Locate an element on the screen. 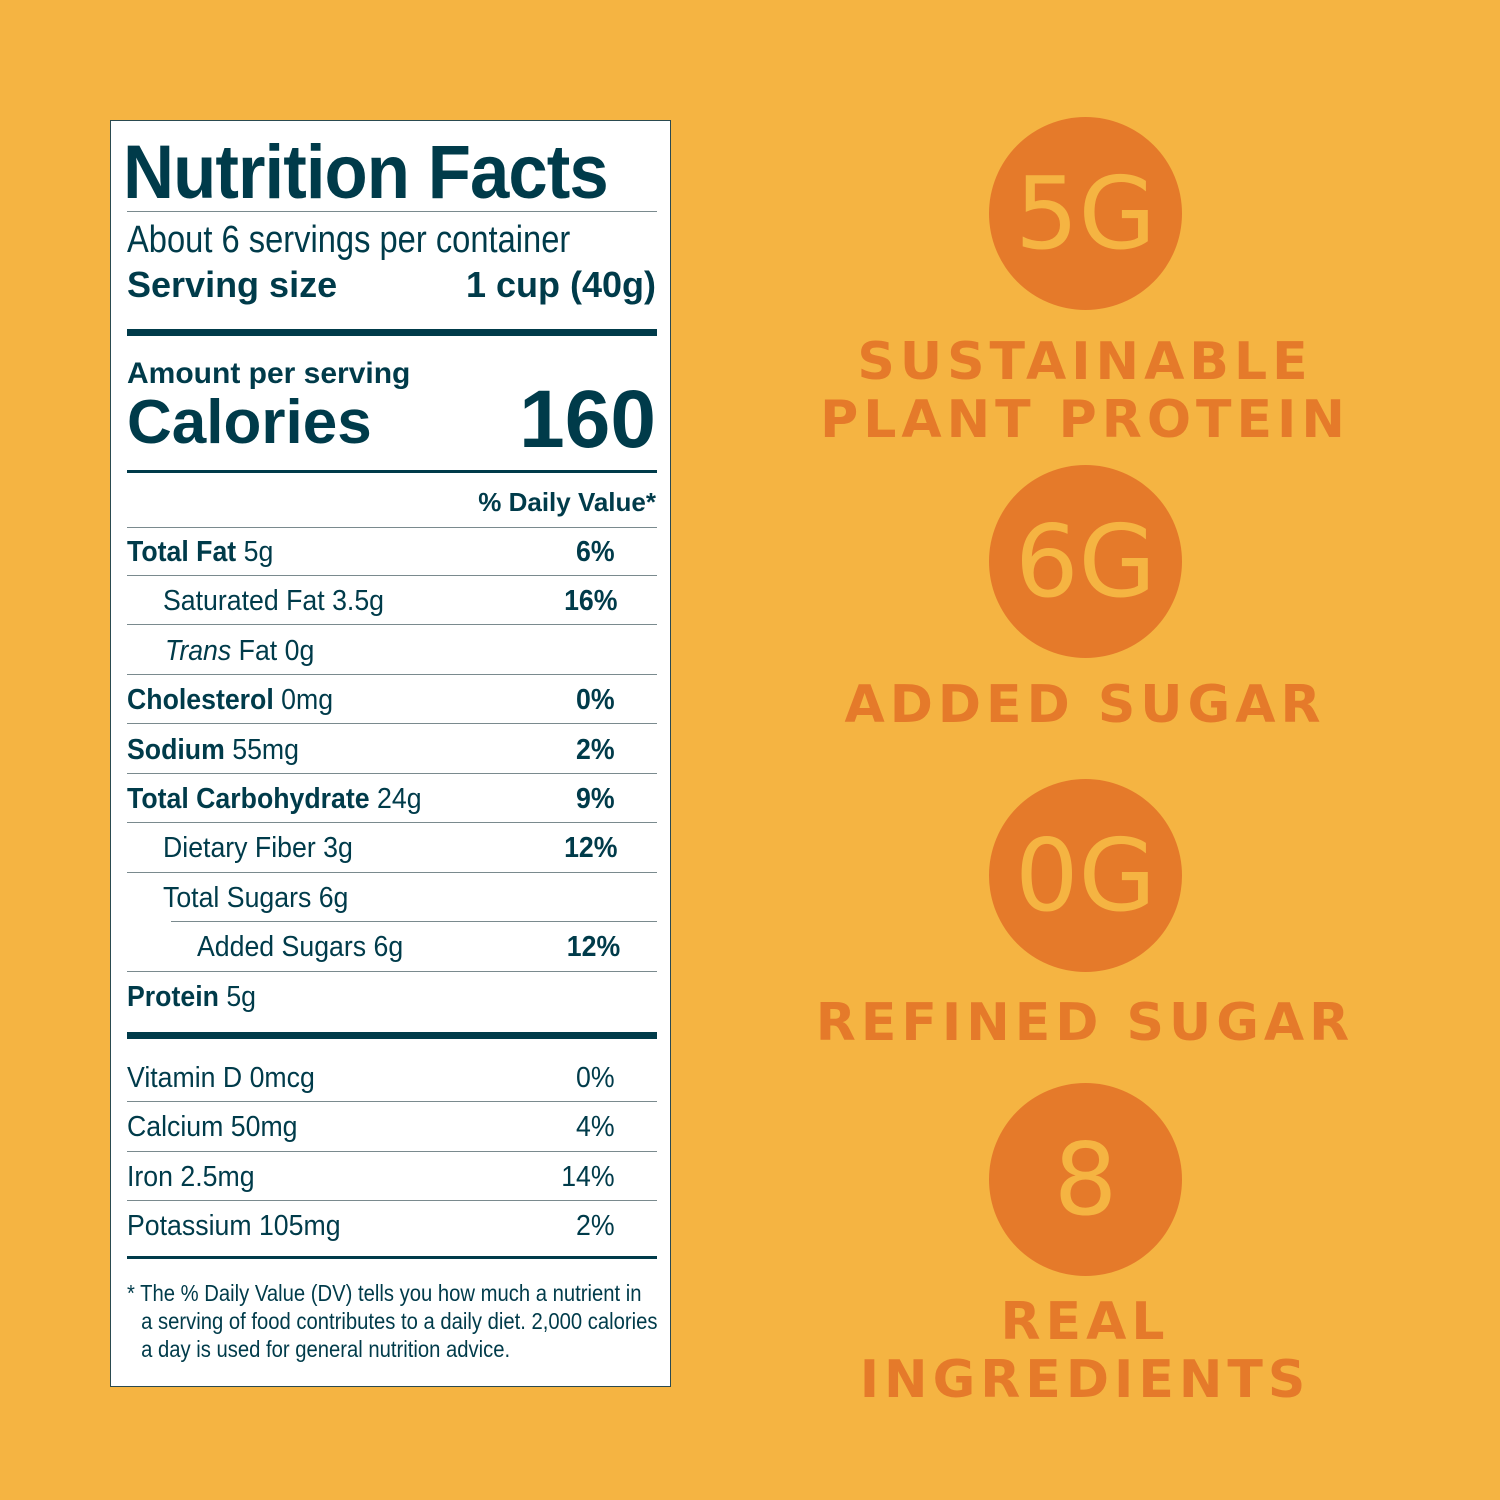 This screenshot has height=1500, width=1500. vitamin-row: Iron 2.5mg 14% is located at coordinates (371, 1177).